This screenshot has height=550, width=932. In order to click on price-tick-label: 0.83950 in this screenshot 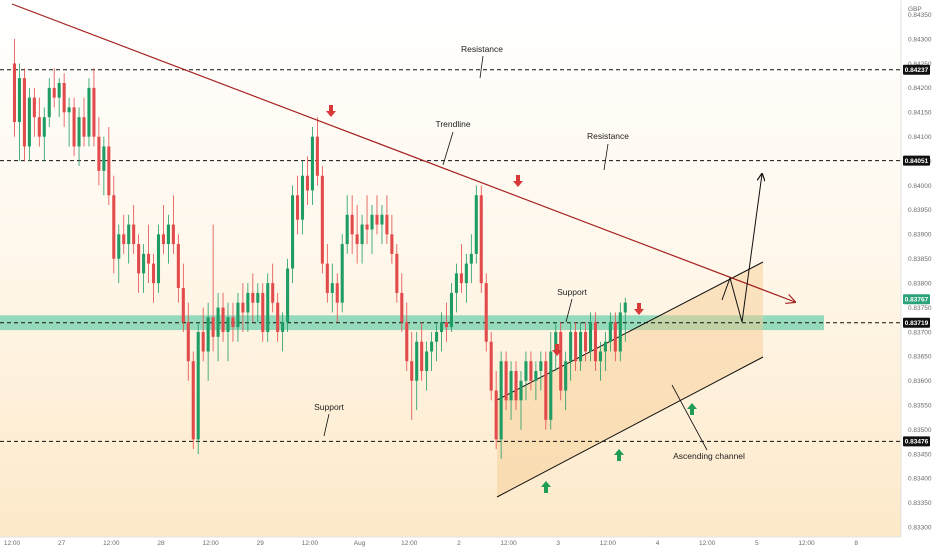, I will do `click(920, 210)`.